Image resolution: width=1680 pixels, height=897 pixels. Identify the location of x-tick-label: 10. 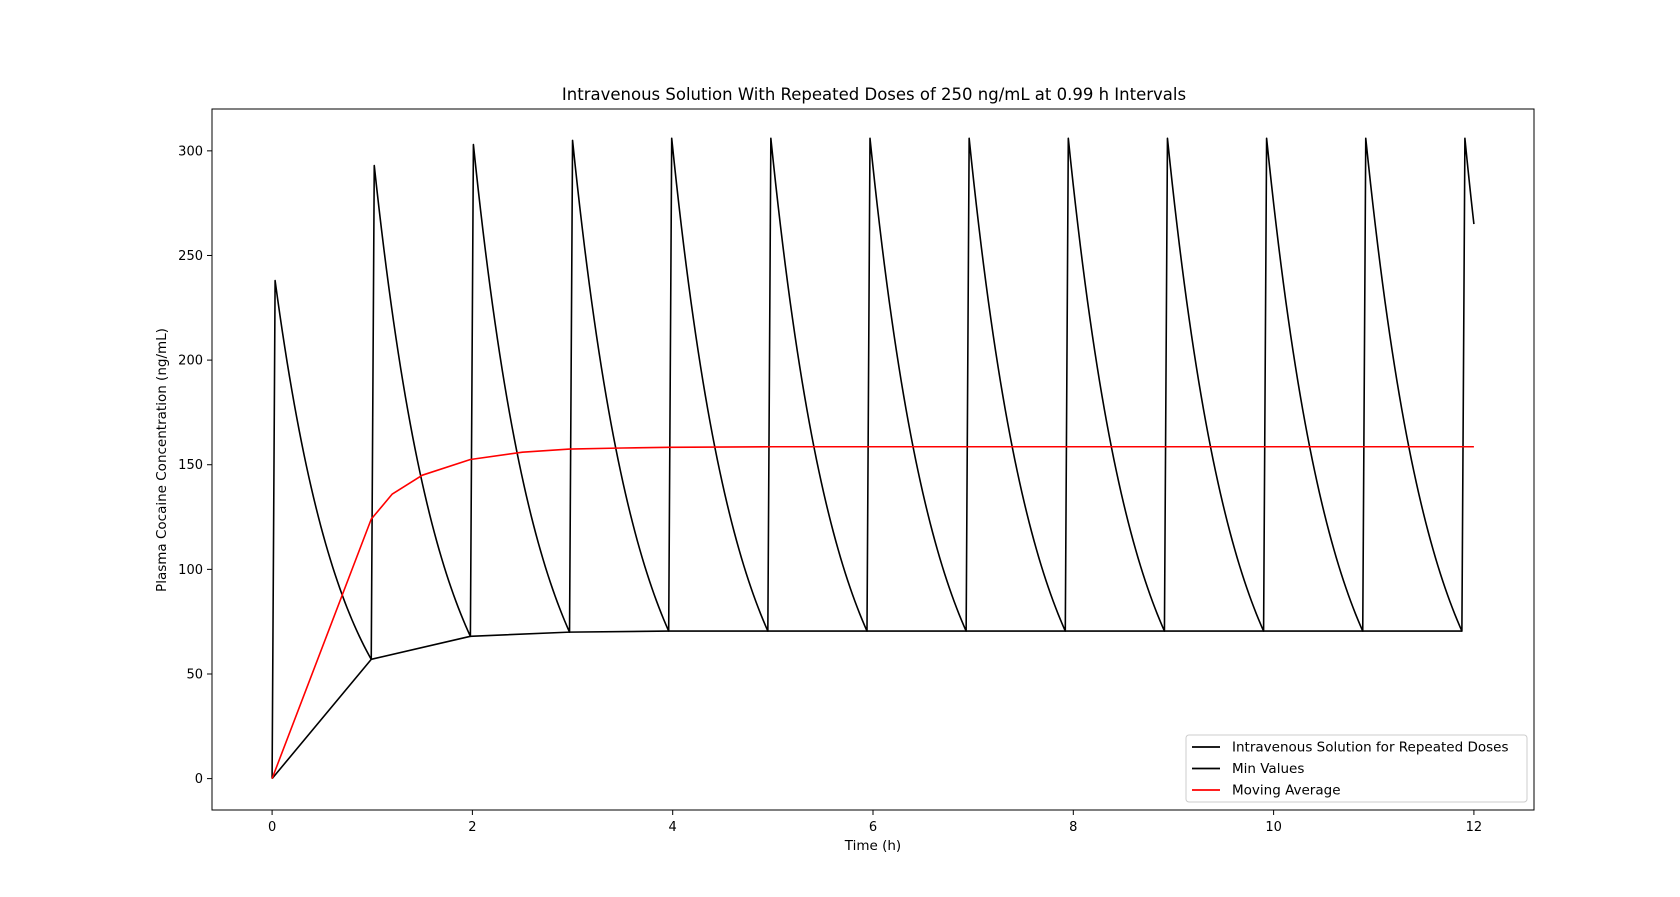
(1273, 827).